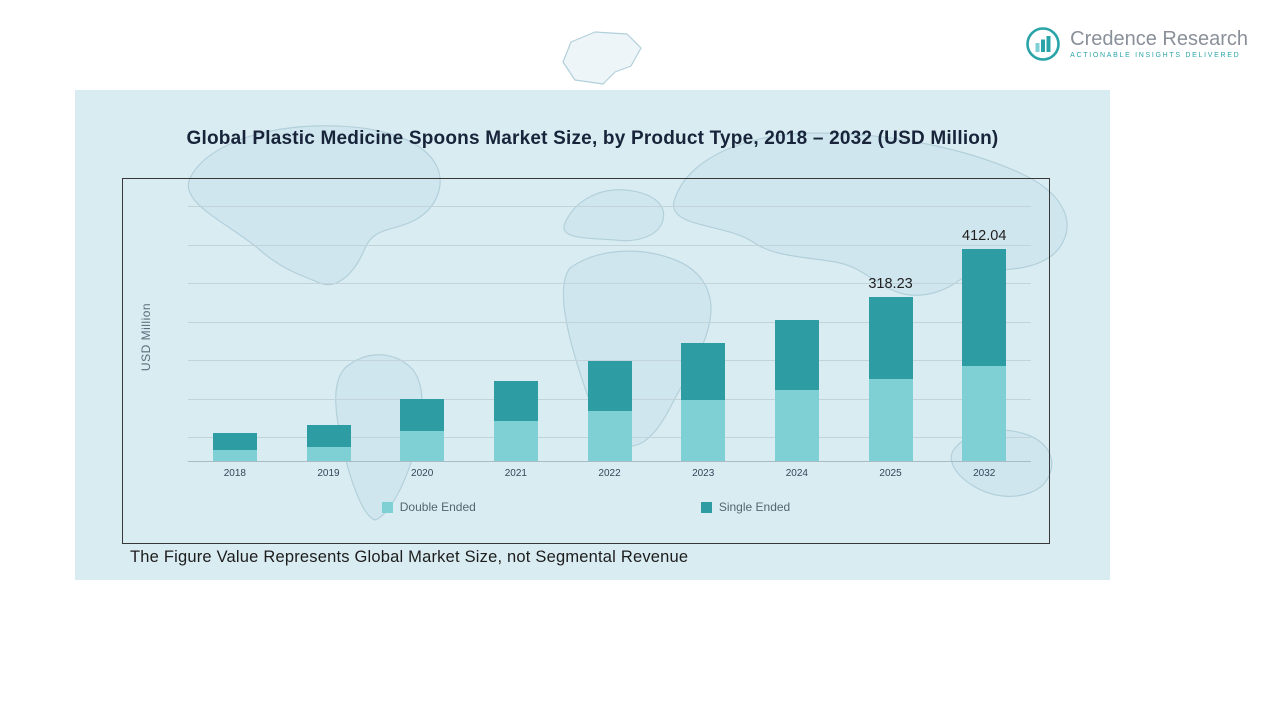 The width and height of the screenshot is (1280, 720). Describe the element at coordinates (1159, 39) in the screenshot. I see `logo-name: Credence Research` at that location.